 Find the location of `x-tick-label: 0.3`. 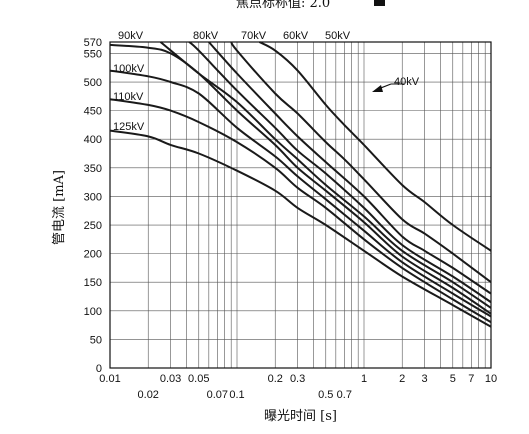

x-tick-label: 0.3 is located at coordinates (297, 379).